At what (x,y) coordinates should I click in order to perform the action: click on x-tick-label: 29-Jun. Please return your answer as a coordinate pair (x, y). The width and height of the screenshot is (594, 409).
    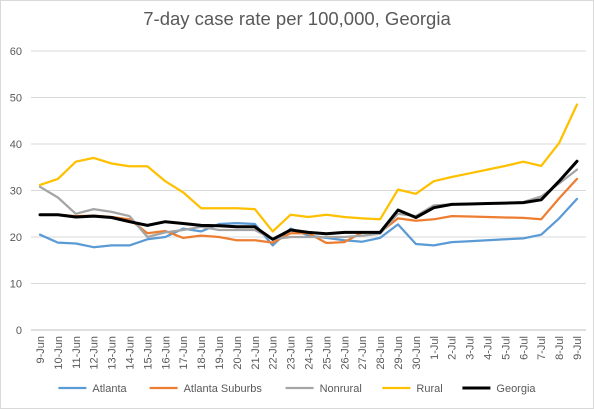
    Looking at the image, I should click on (399, 353).